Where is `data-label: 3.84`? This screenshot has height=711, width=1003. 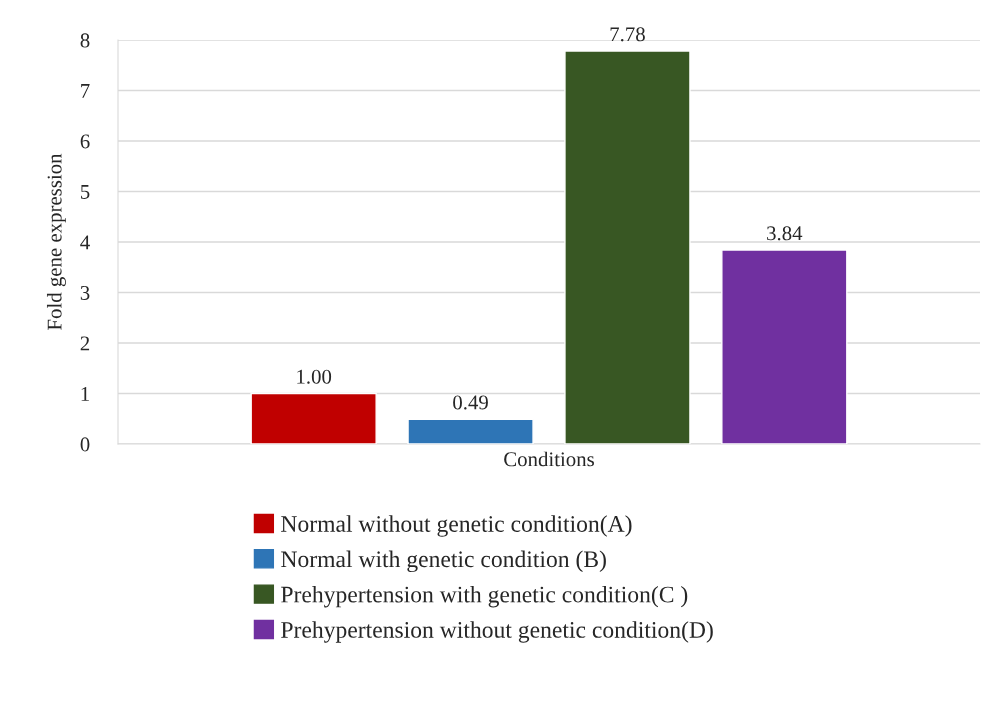 data-label: 3.84 is located at coordinates (785, 233).